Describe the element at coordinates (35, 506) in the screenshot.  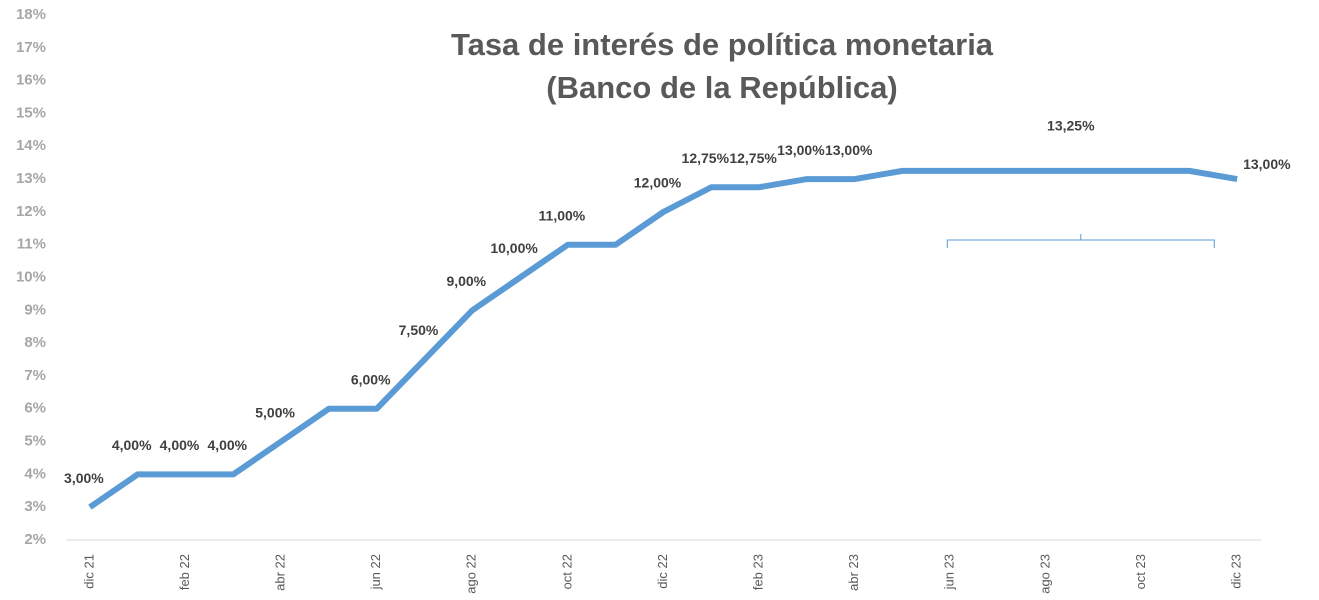
I see `y-tick-label: 3%` at that location.